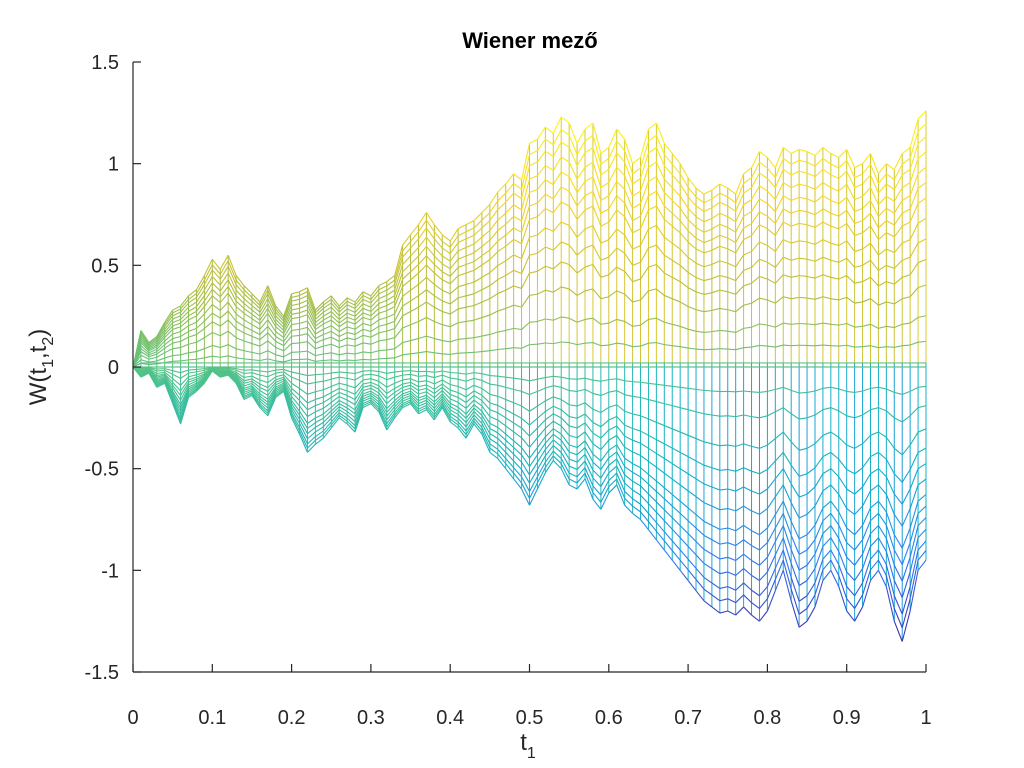 The width and height of the screenshot is (1024, 768). I want to click on x-tick-label: 0.6, so click(609, 718).